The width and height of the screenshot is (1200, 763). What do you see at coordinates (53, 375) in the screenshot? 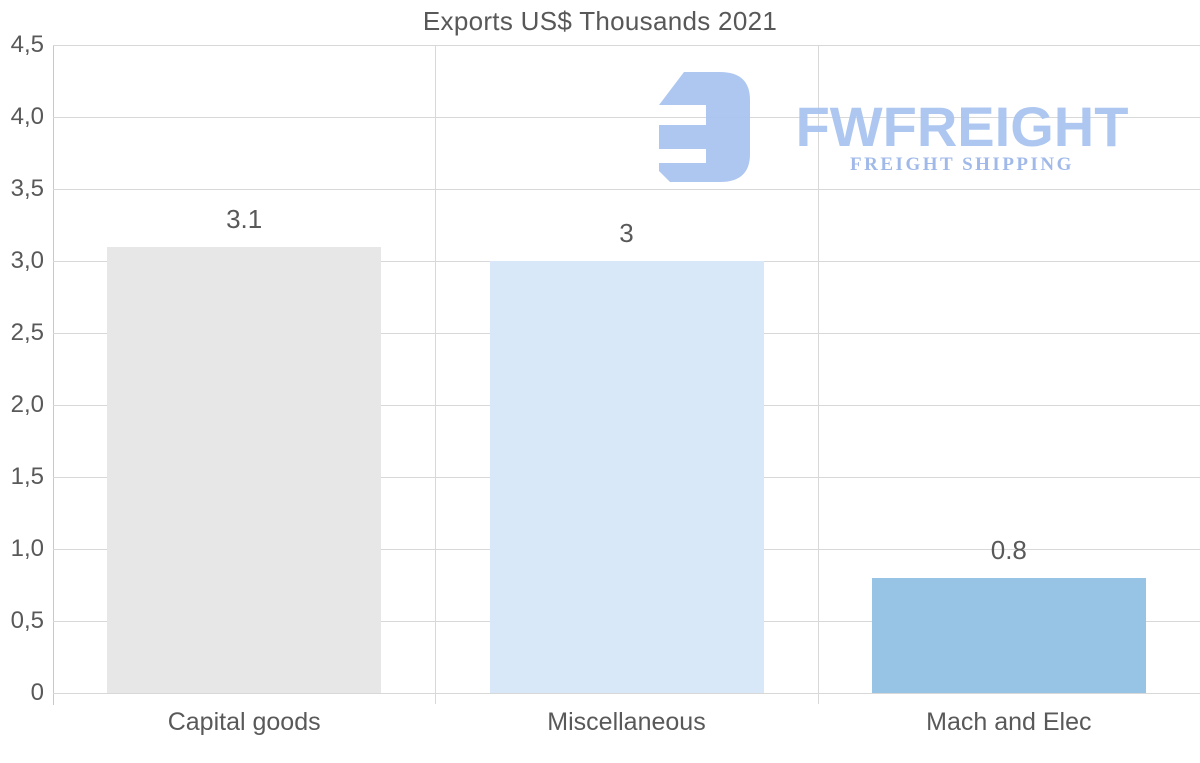
I see `y-axis-line` at bounding box center [53, 375].